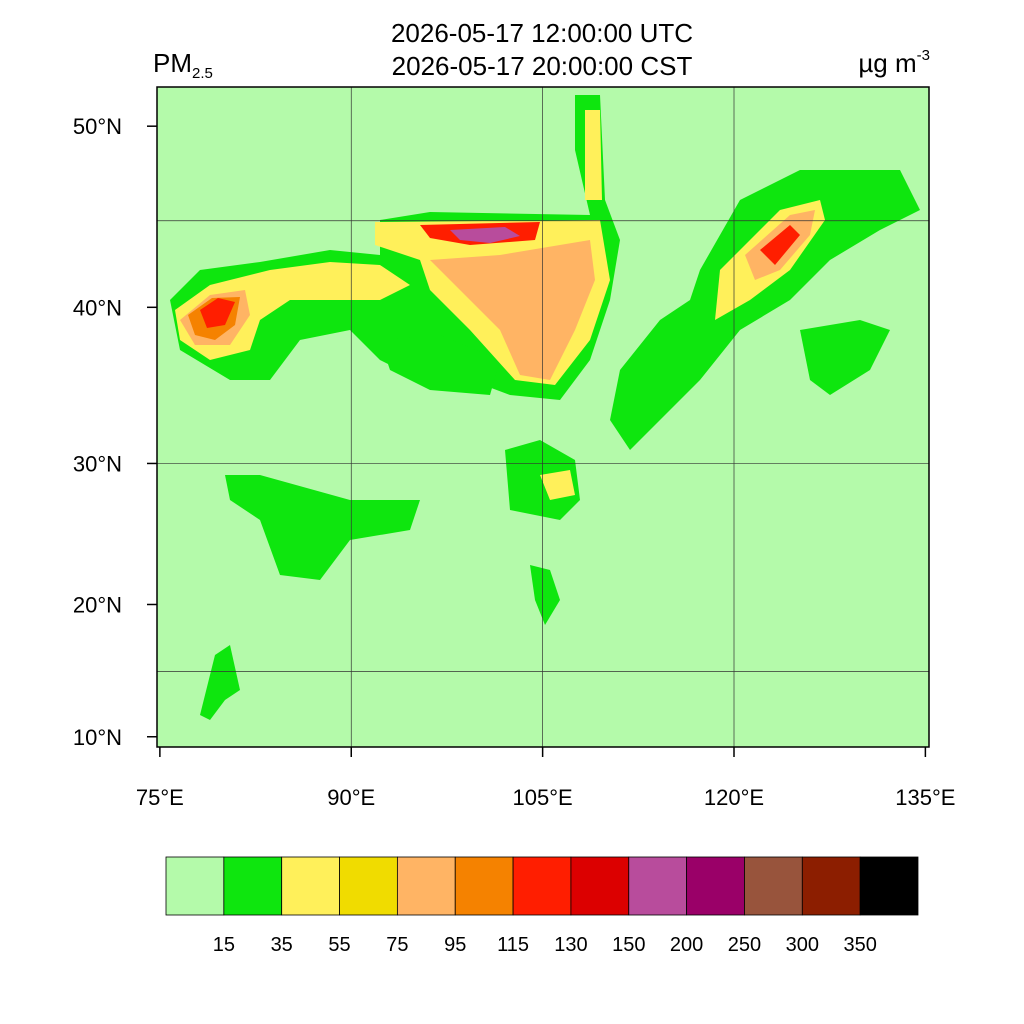  Describe the element at coordinates (923, 55) in the screenshot. I see `units-superscript: -3` at that location.